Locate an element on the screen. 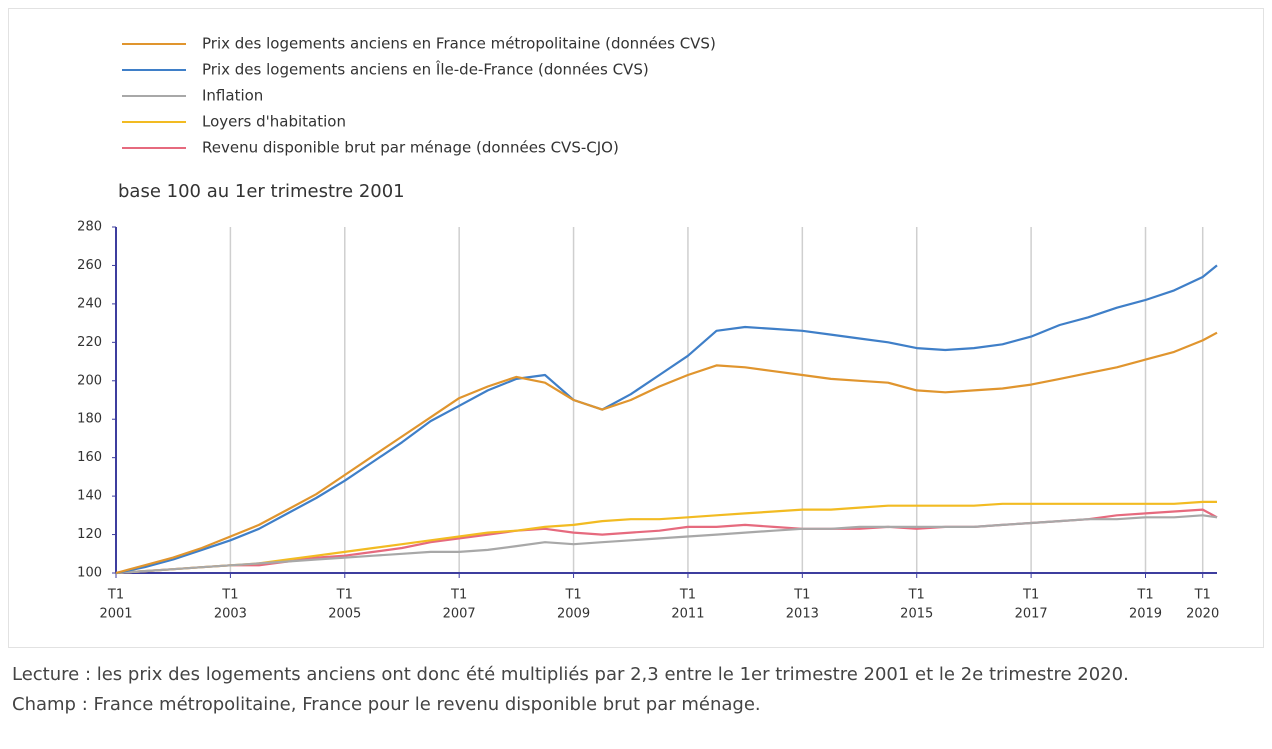  y-tick-label: 240 is located at coordinates (89, 303).